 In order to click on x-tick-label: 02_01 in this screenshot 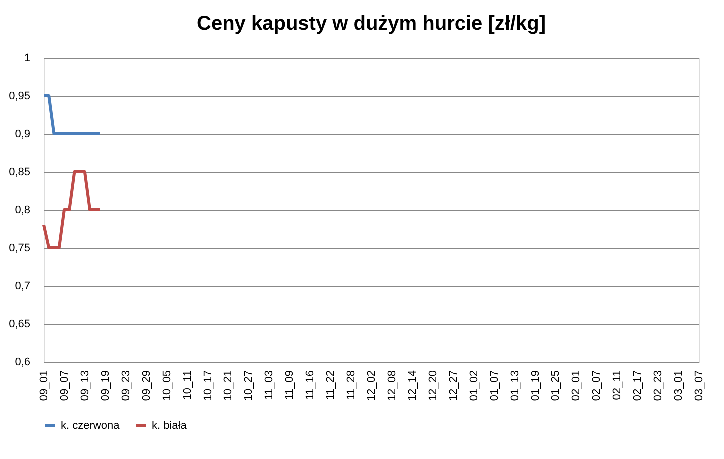, I will do `click(576, 386)`.